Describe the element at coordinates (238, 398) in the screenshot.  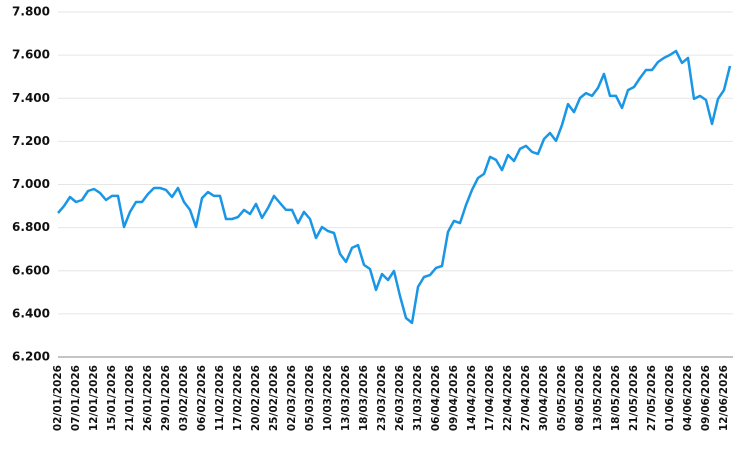
I see `x-tick-label: 17/02/2026` at that location.